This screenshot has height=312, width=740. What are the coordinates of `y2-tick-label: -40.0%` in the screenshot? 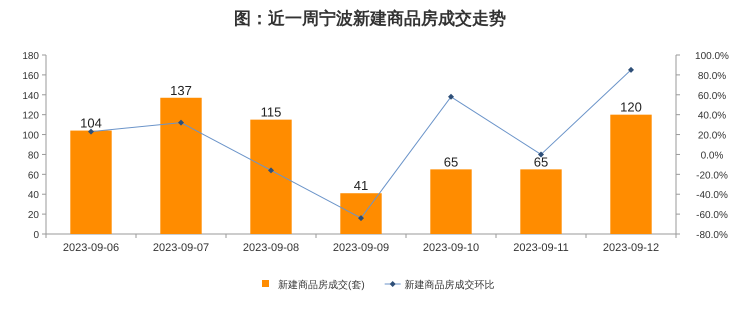 It's located at (712, 196).